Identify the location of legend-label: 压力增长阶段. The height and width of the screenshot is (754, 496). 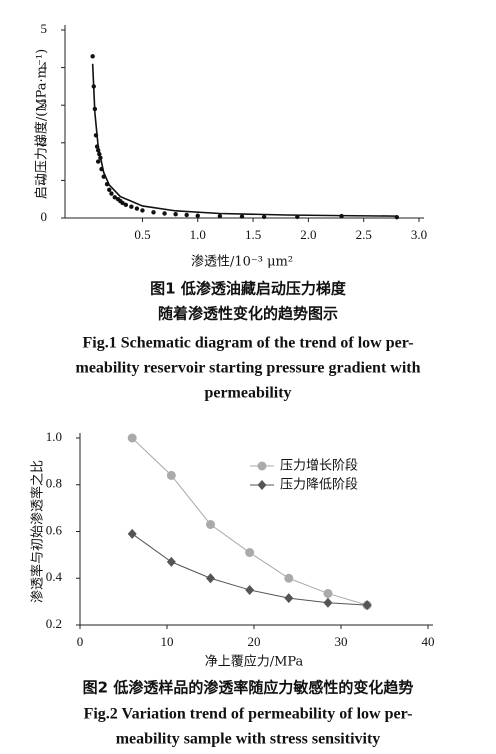
(319, 466).